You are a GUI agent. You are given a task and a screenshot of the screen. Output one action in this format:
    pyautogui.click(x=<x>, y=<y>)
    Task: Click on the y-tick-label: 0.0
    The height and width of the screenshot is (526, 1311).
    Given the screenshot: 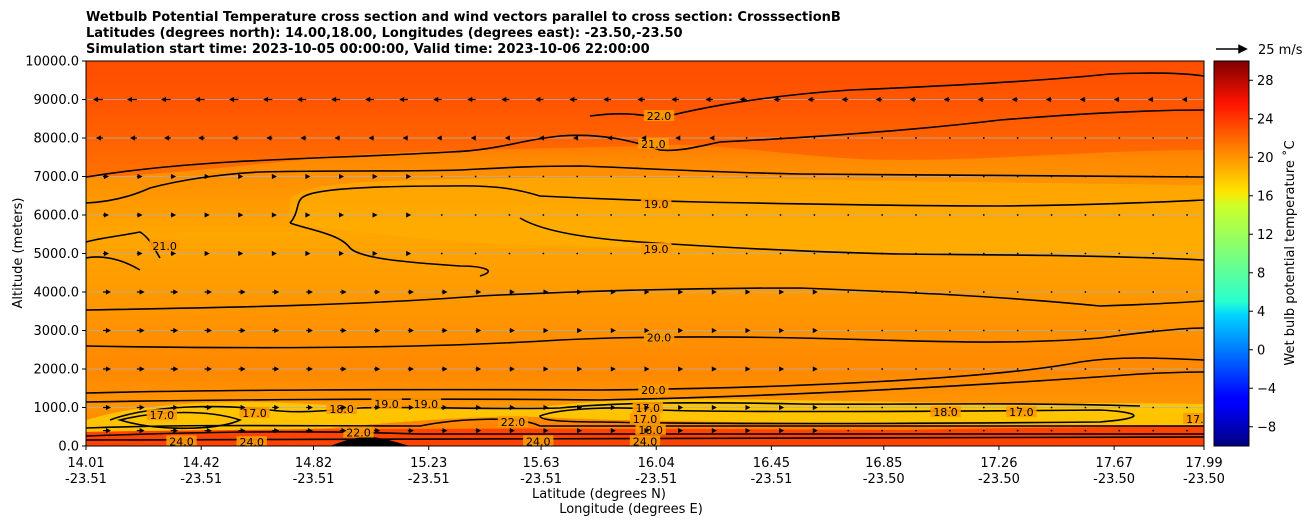 What is the action you would take?
    pyautogui.click(x=68, y=447)
    